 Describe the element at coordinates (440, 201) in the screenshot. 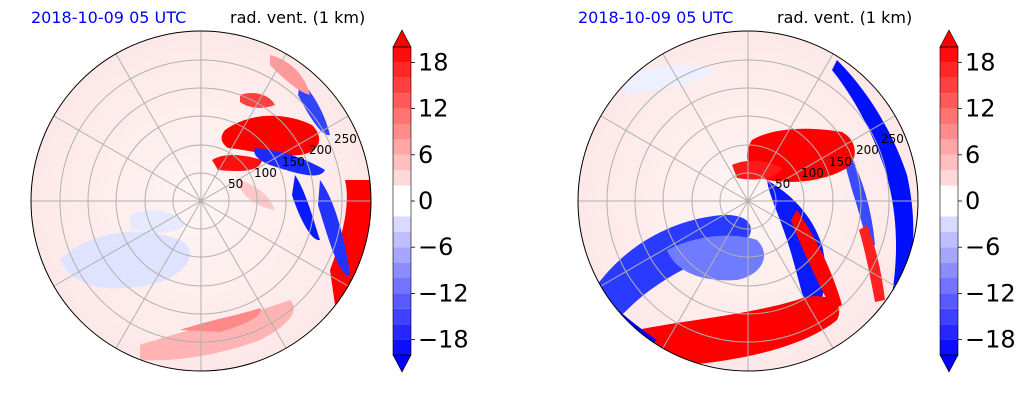

I see `colorbar-ticks-left: 18 12 6 0 −6 −12 −18` at that location.